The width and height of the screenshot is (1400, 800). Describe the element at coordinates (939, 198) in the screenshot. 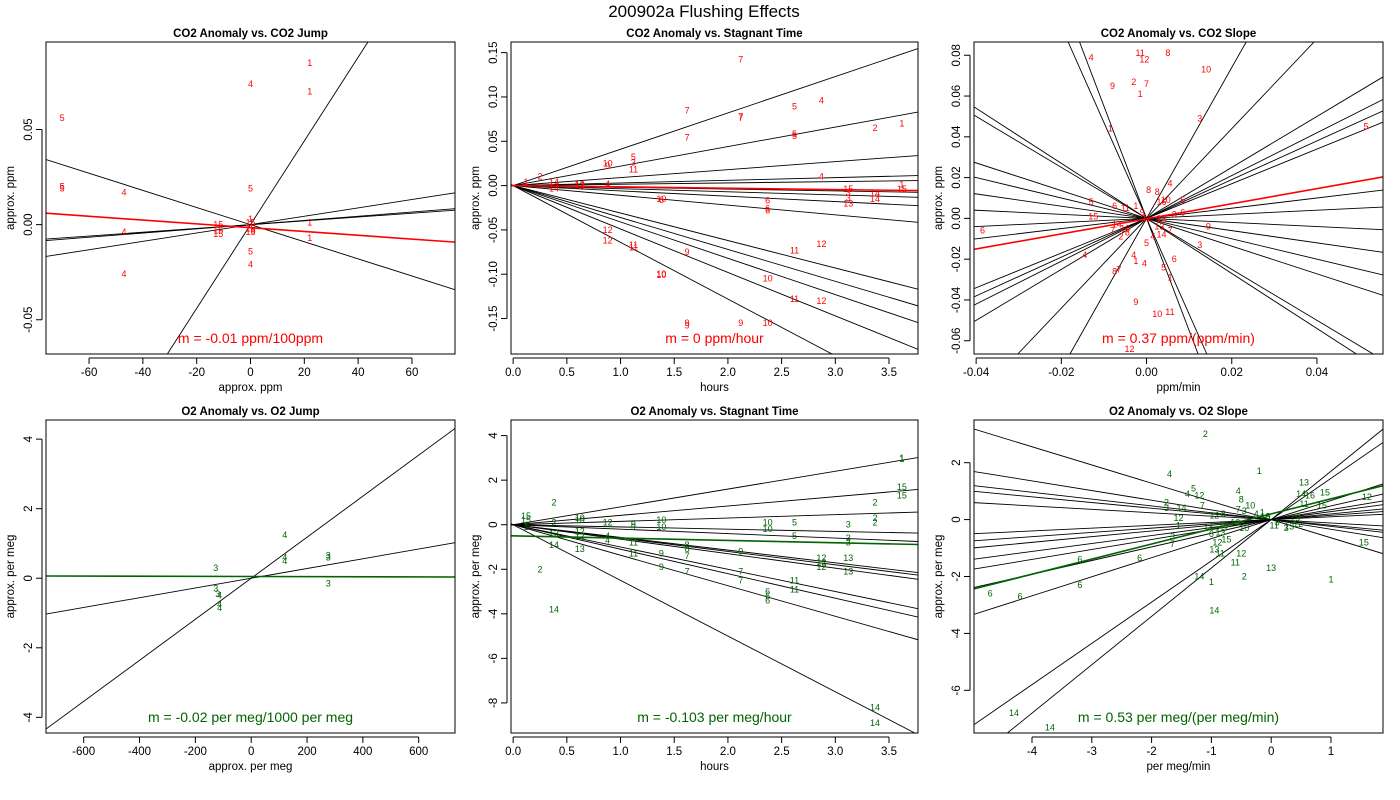

I see `y-axis-label: approx. ppm` at that location.